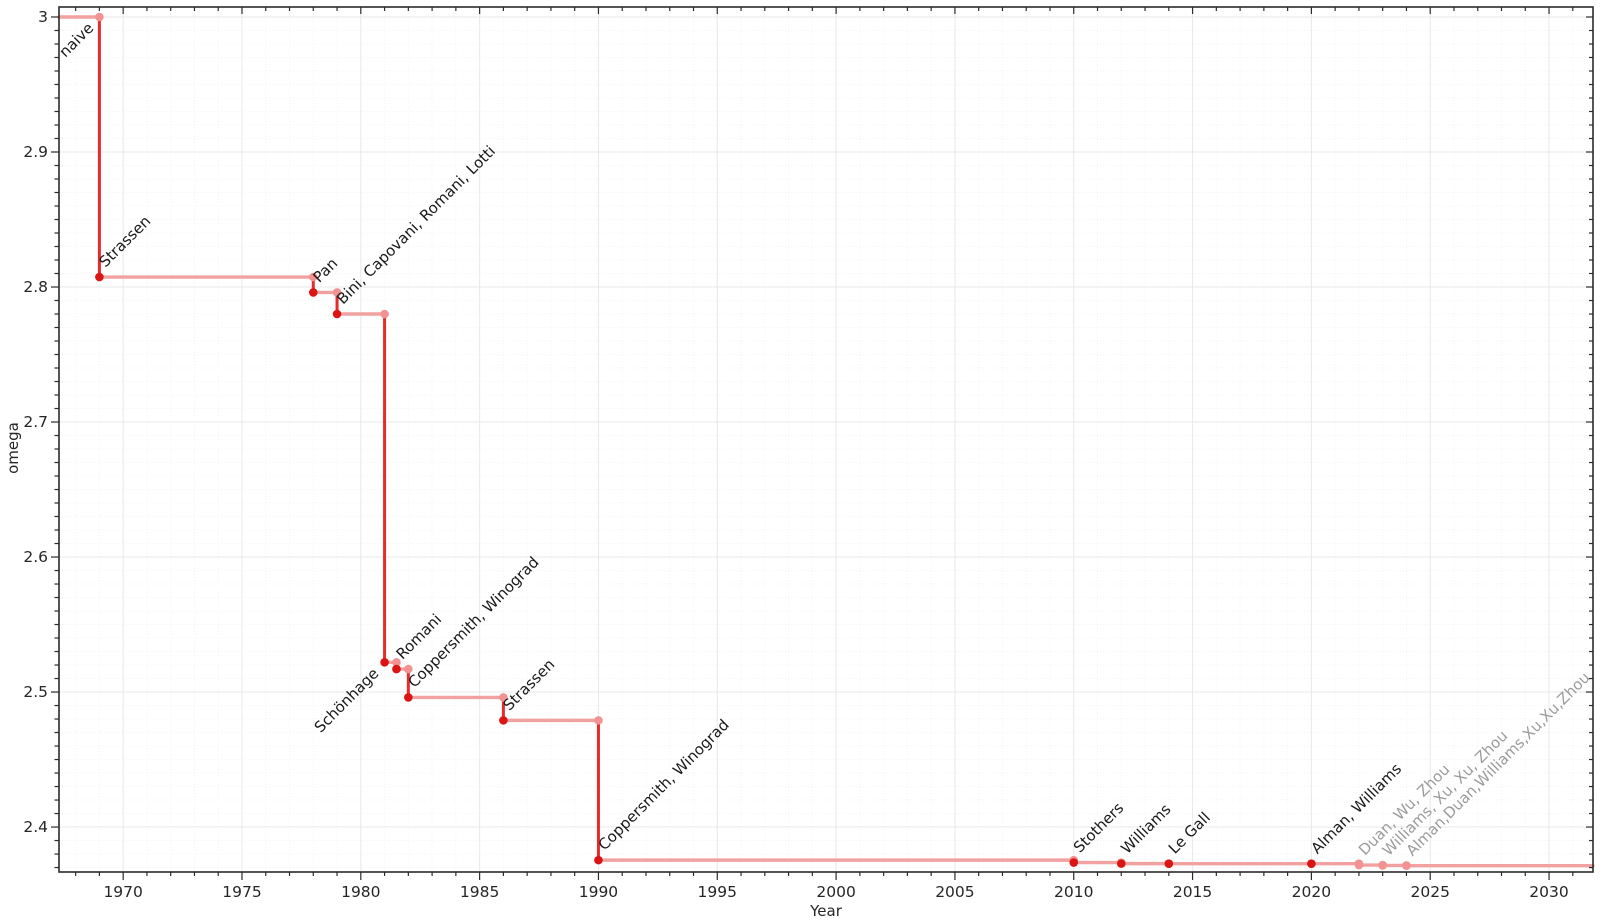 The height and width of the screenshot is (920, 1600). What do you see at coordinates (1429, 892) in the screenshot?
I see `x-tick-label: 2025` at bounding box center [1429, 892].